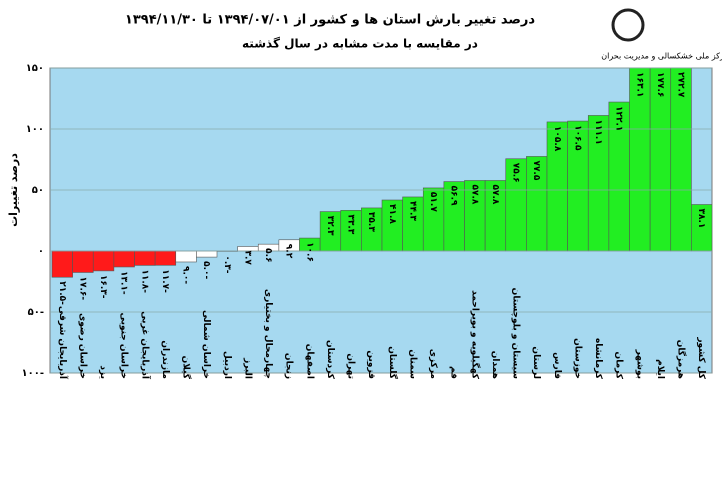 The width and height of the screenshot is (722, 477). What do you see at coordinates (454, 196) in the screenshot?
I see `value-label: ۵۶.۹` at bounding box center [454, 196].